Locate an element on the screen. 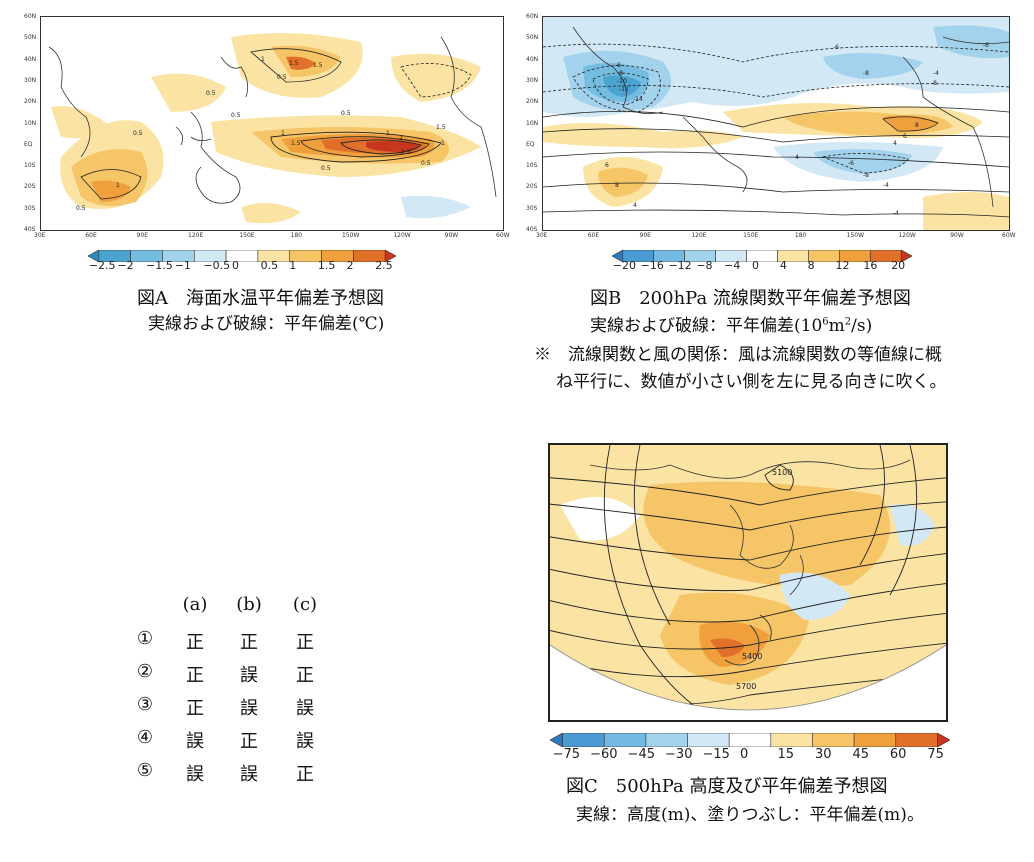  figure-b-lon-label: 60W is located at coordinates (1009, 235).